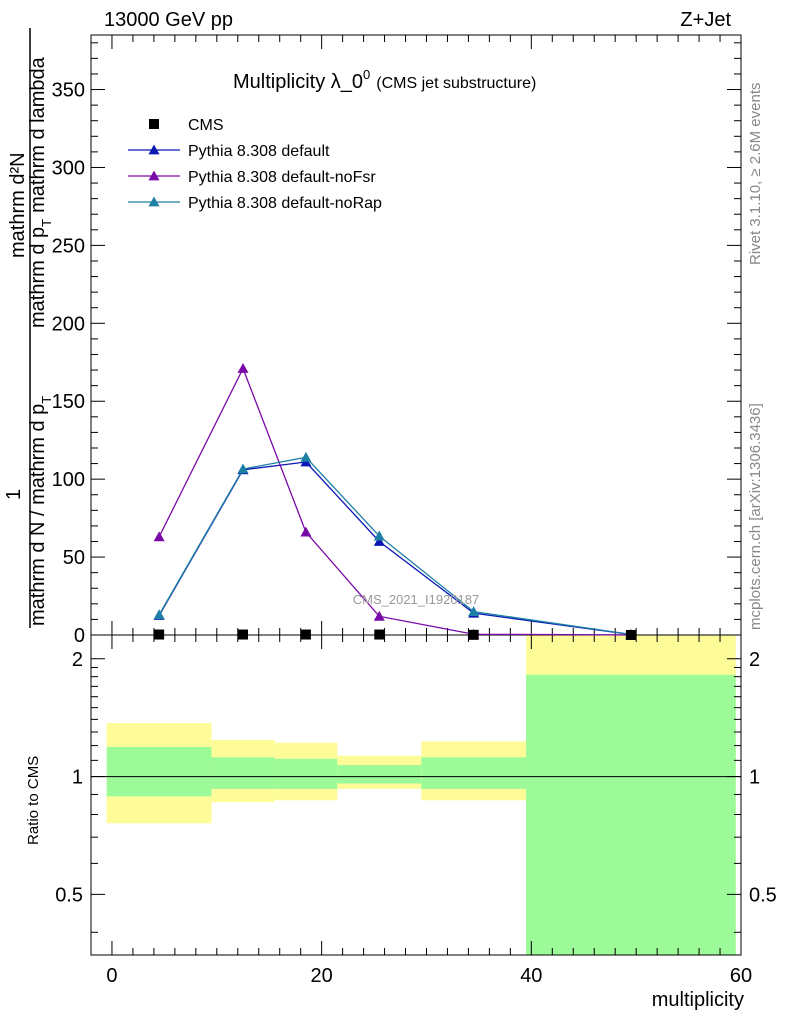 The height and width of the screenshot is (1024, 786). I want to click on y-tick-label: 150, so click(68, 402).